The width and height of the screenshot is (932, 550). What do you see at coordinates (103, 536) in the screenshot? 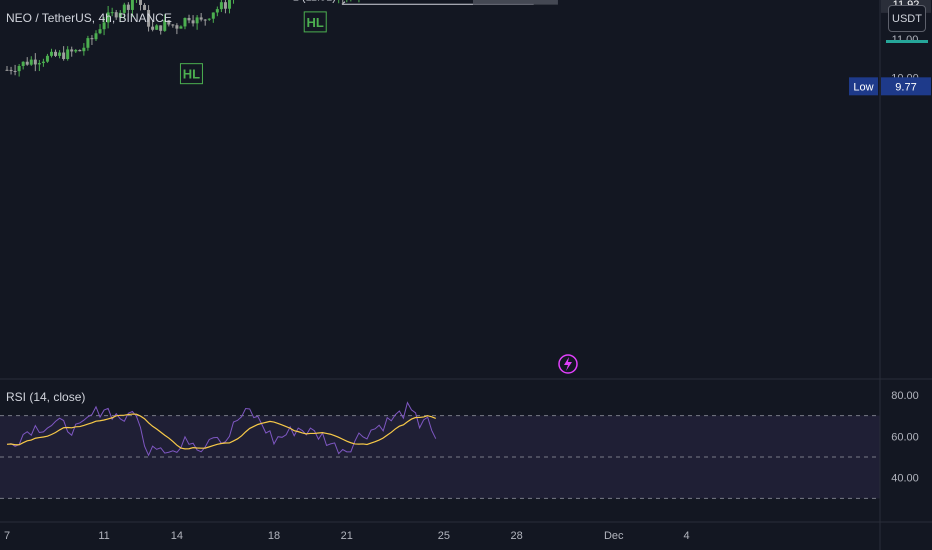
I see `time-tick-label: 11` at bounding box center [103, 536].